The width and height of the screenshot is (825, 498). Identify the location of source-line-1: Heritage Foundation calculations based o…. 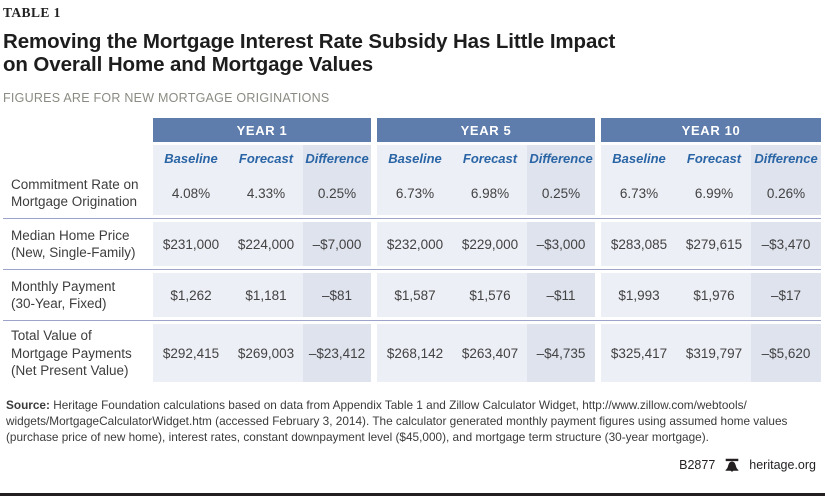
(400, 405).